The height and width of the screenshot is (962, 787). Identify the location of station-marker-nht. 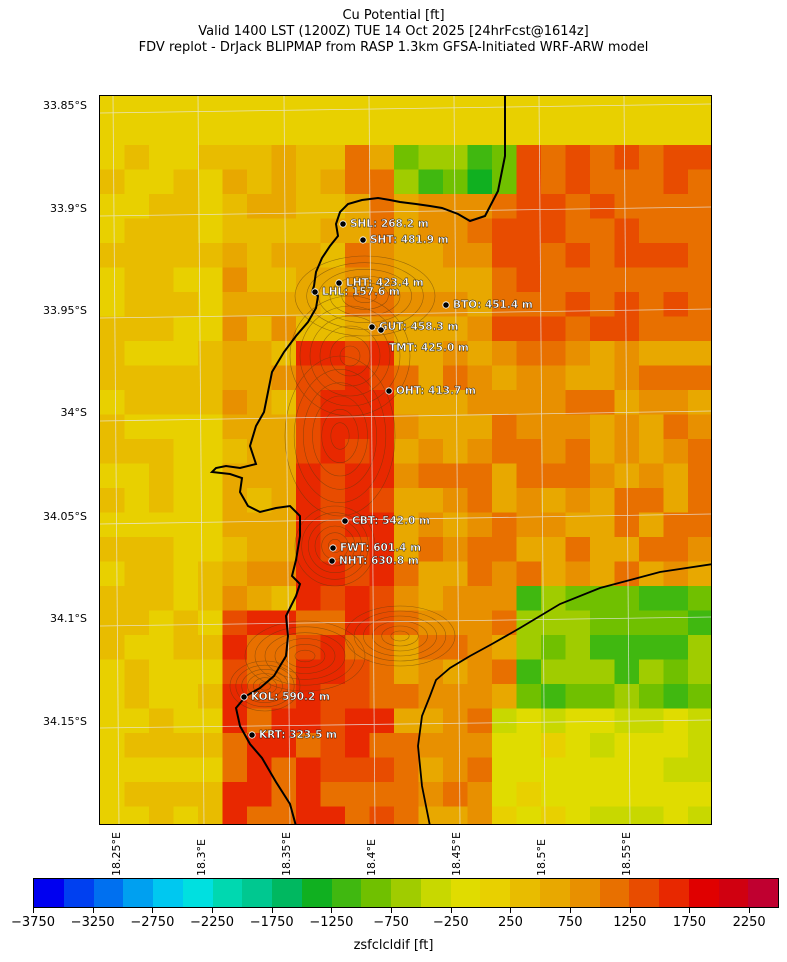
(332, 561).